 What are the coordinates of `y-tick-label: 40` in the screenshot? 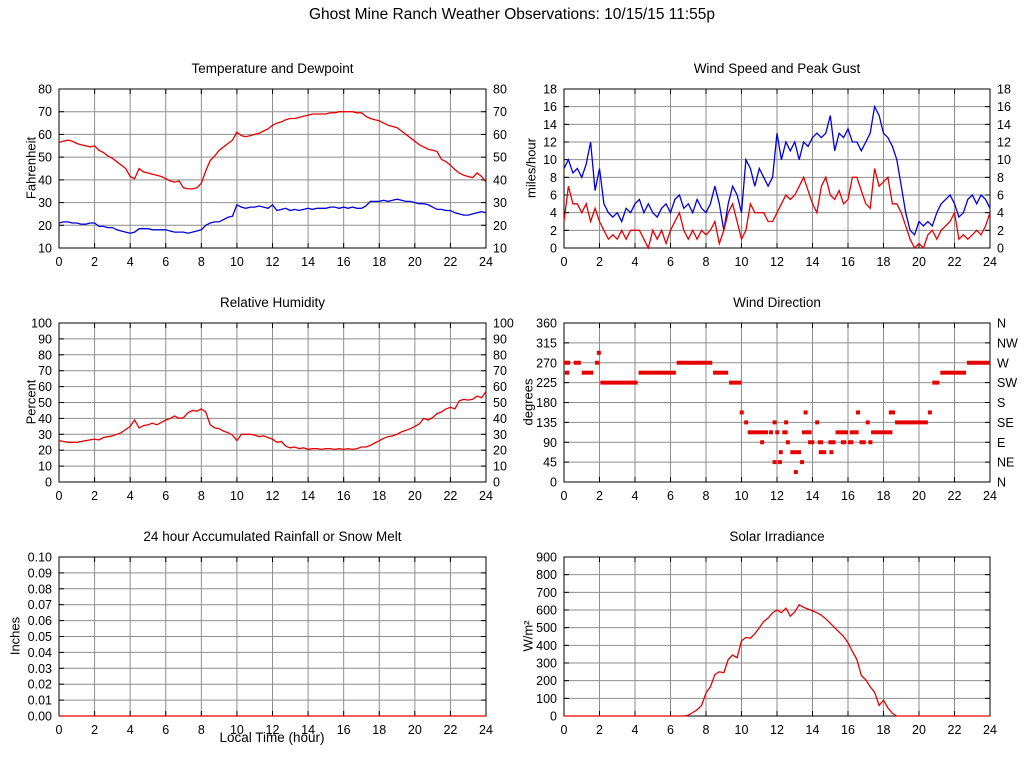 It's located at (45, 180).